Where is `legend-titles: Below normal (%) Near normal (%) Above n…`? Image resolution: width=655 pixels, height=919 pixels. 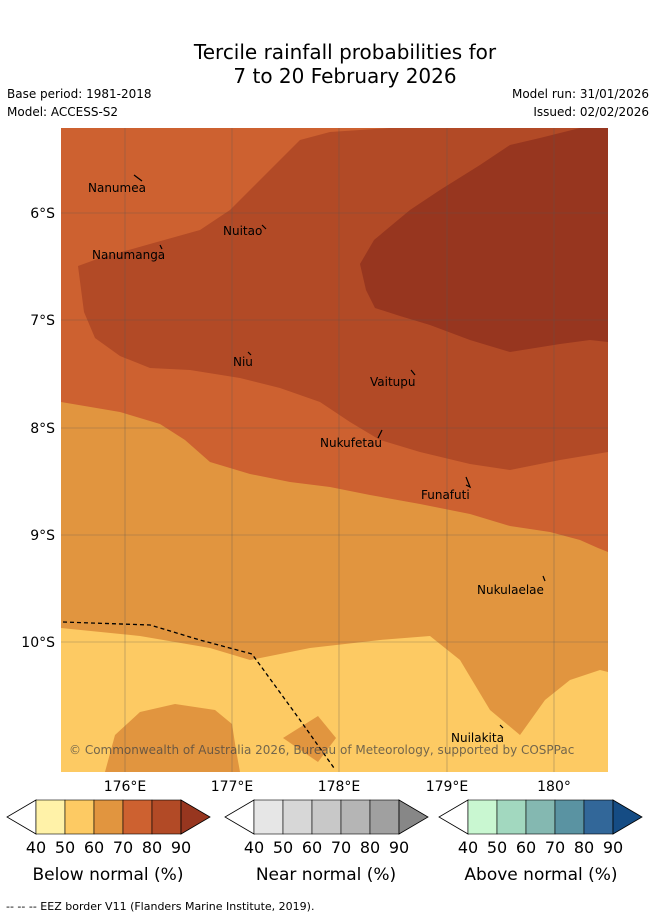 legend-titles: Below normal (%) Near normal (%) Above n… is located at coordinates (325, 875).